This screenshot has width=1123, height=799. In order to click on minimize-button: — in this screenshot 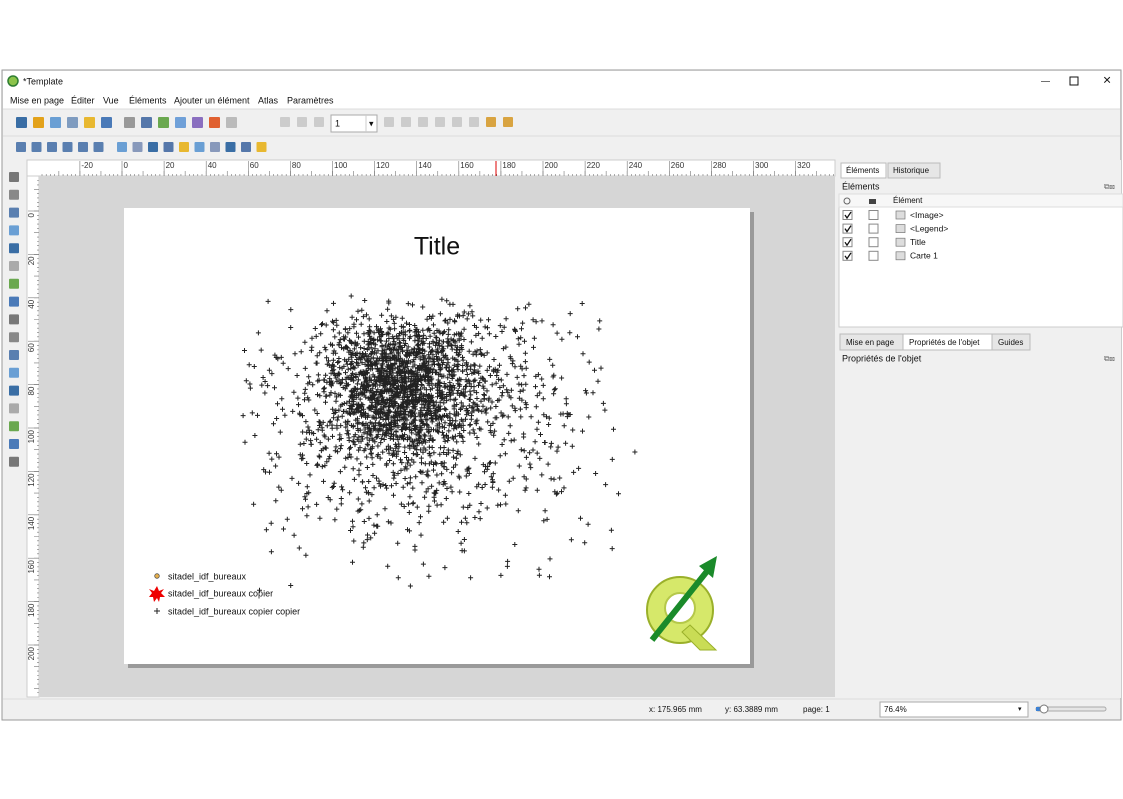, I will do `click(1045, 80)`.